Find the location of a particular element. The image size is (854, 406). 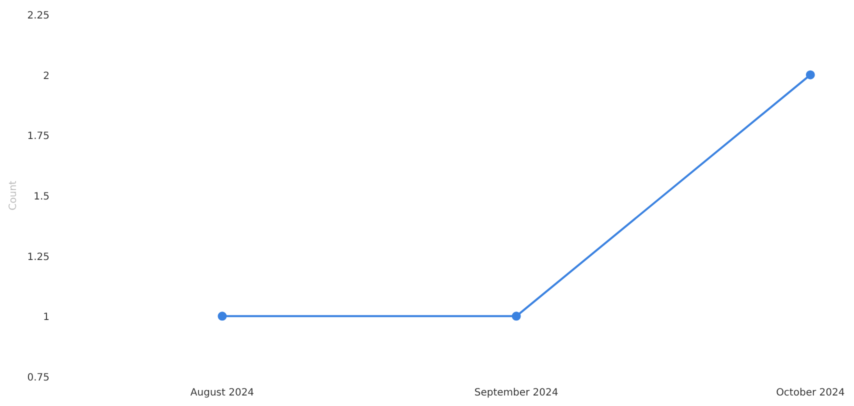

y-tick-label: 0.75 is located at coordinates (38, 378).